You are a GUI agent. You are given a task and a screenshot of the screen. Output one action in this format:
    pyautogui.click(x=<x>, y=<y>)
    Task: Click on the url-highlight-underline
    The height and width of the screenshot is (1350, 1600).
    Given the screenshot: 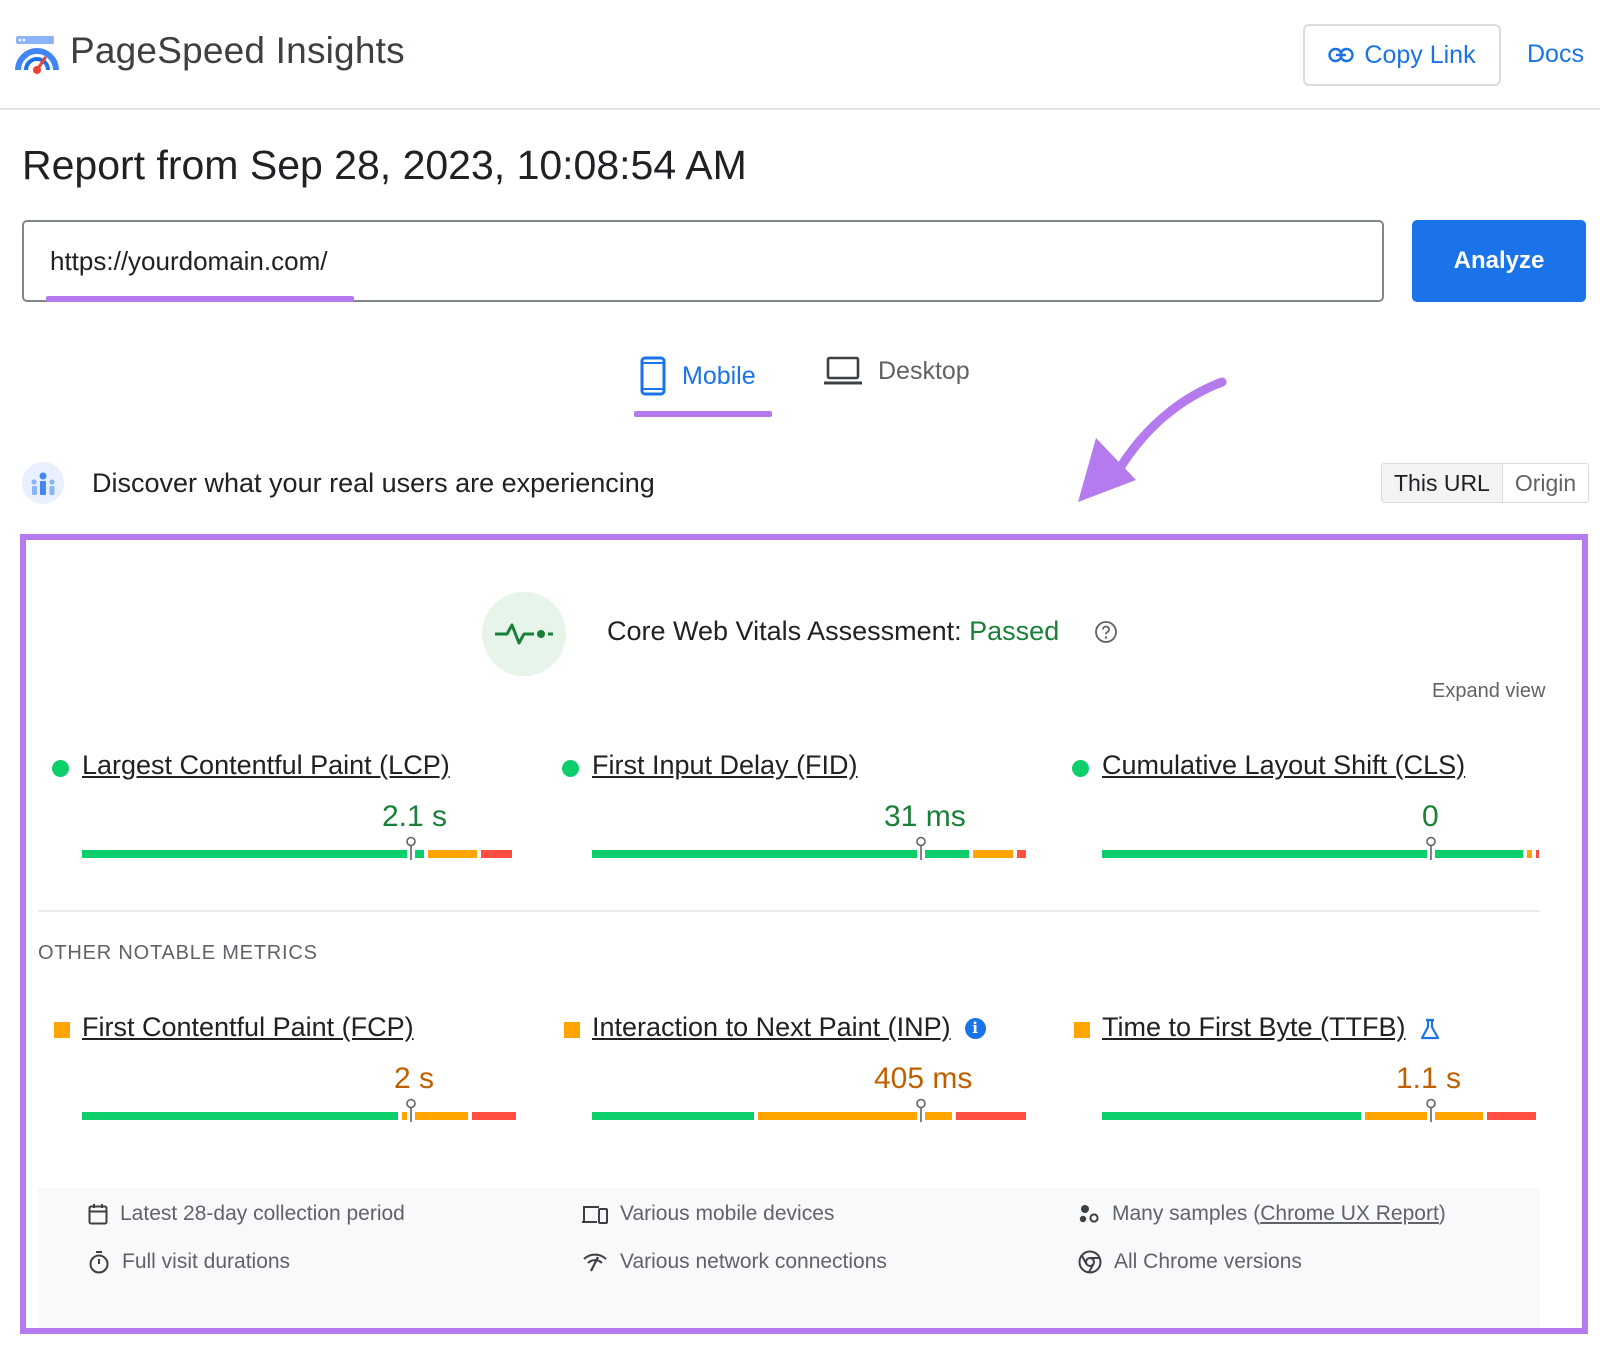 What is the action you would take?
    pyautogui.click(x=200, y=299)
    